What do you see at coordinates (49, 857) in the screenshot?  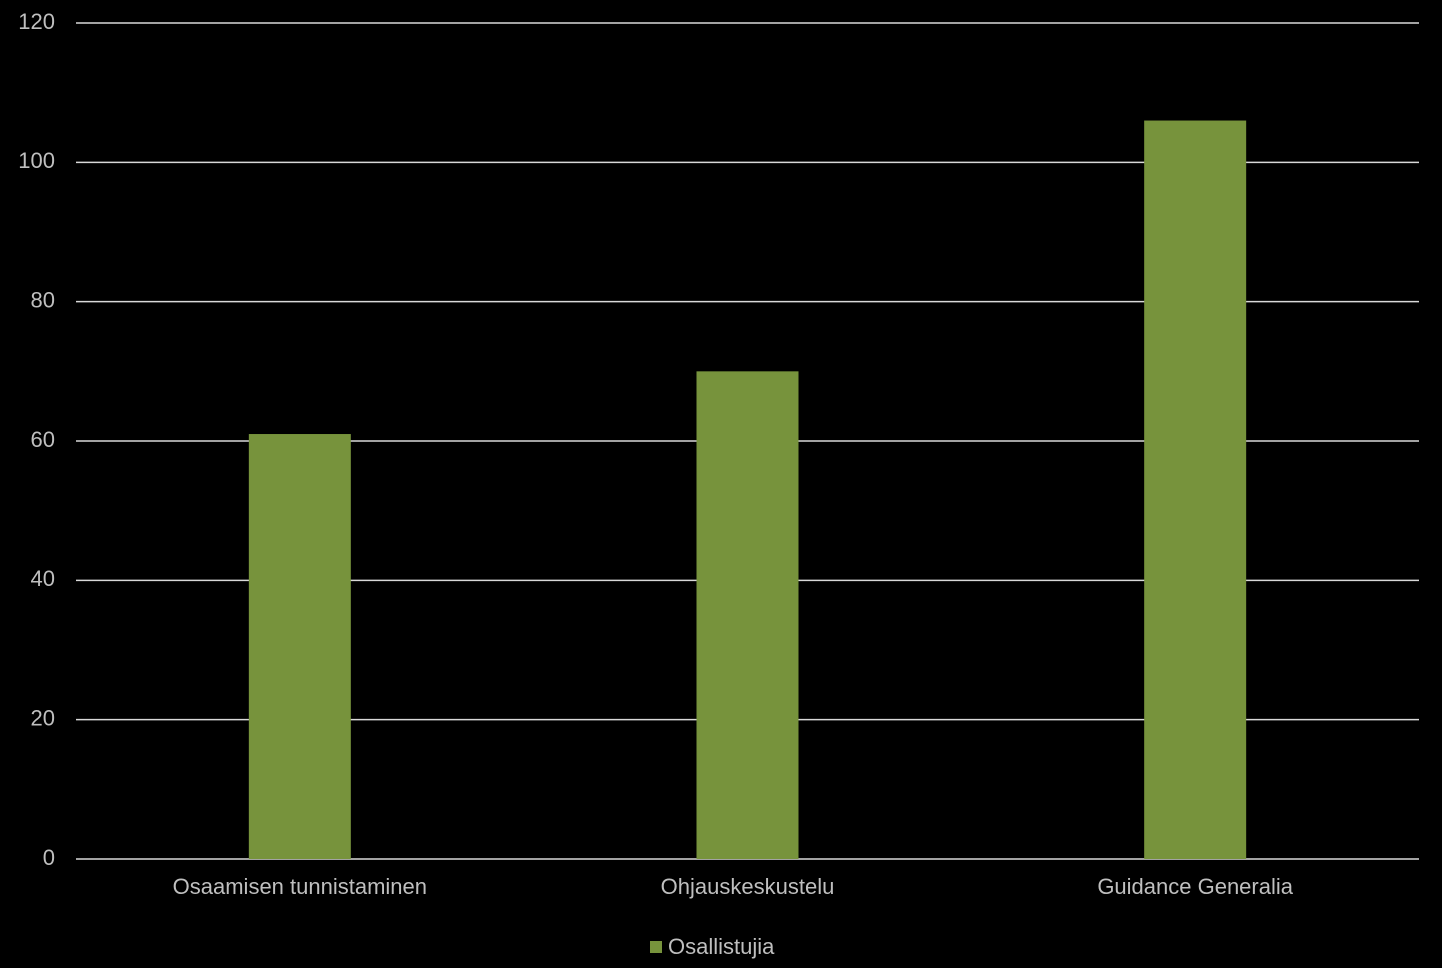 I see `y-tick-label: 0` at bounding box center [49, 857].